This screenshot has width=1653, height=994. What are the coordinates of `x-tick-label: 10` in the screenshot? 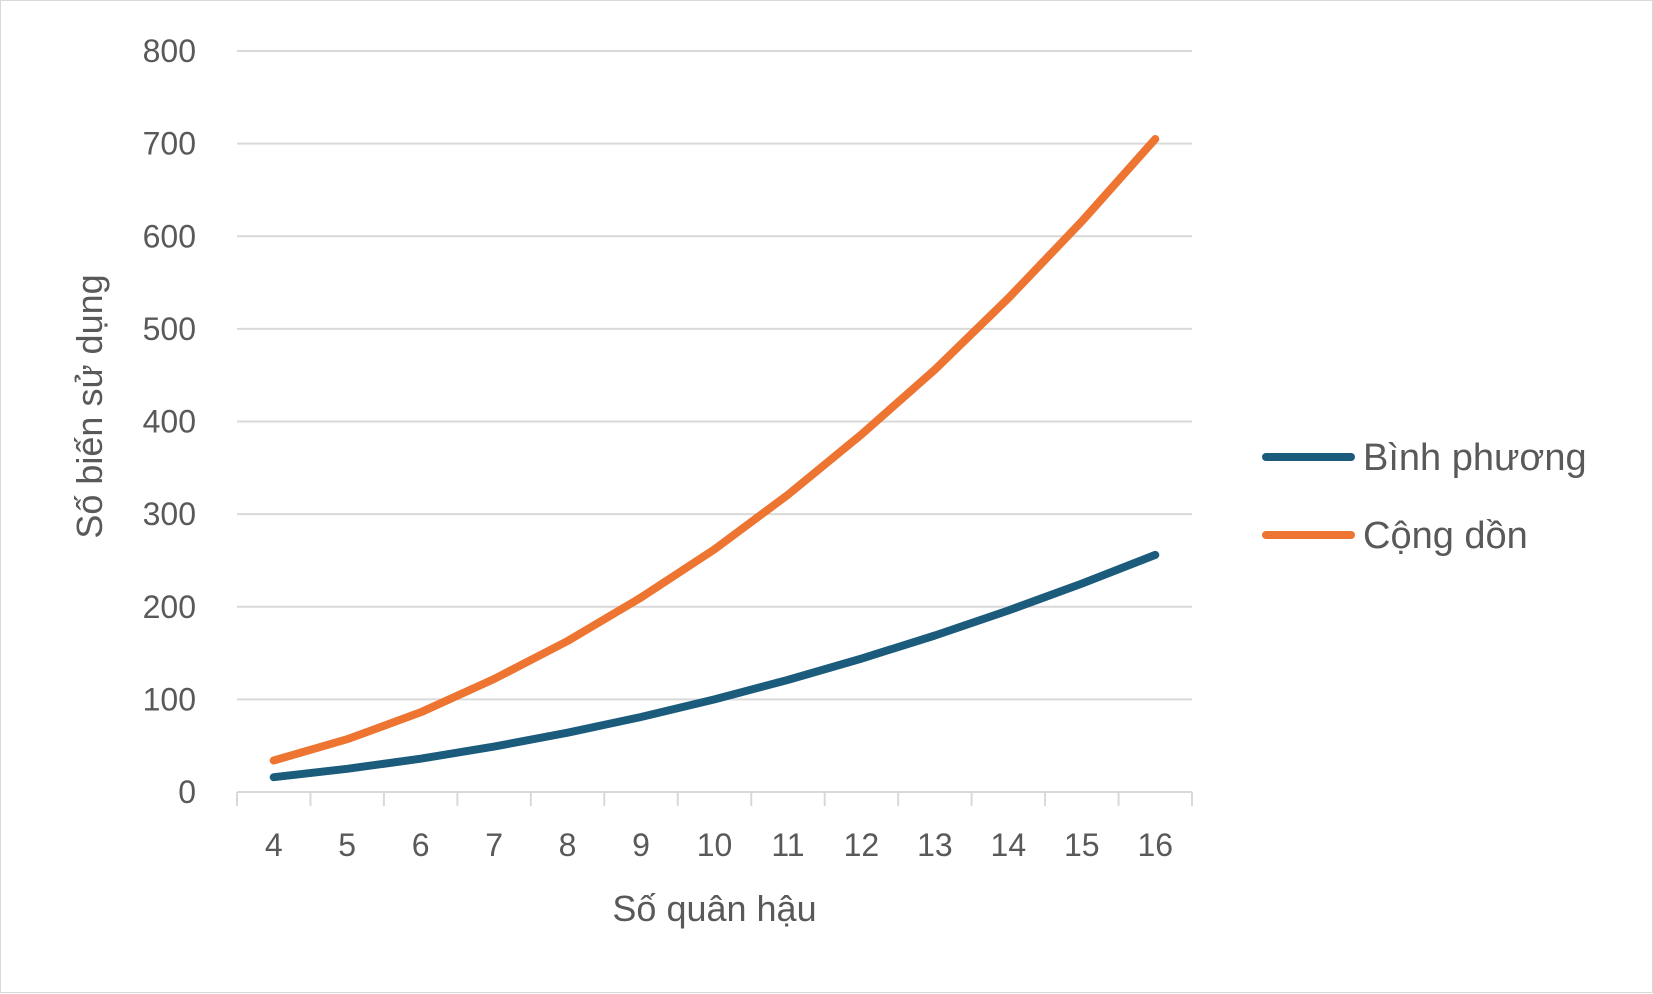 It's located at (715, 845).